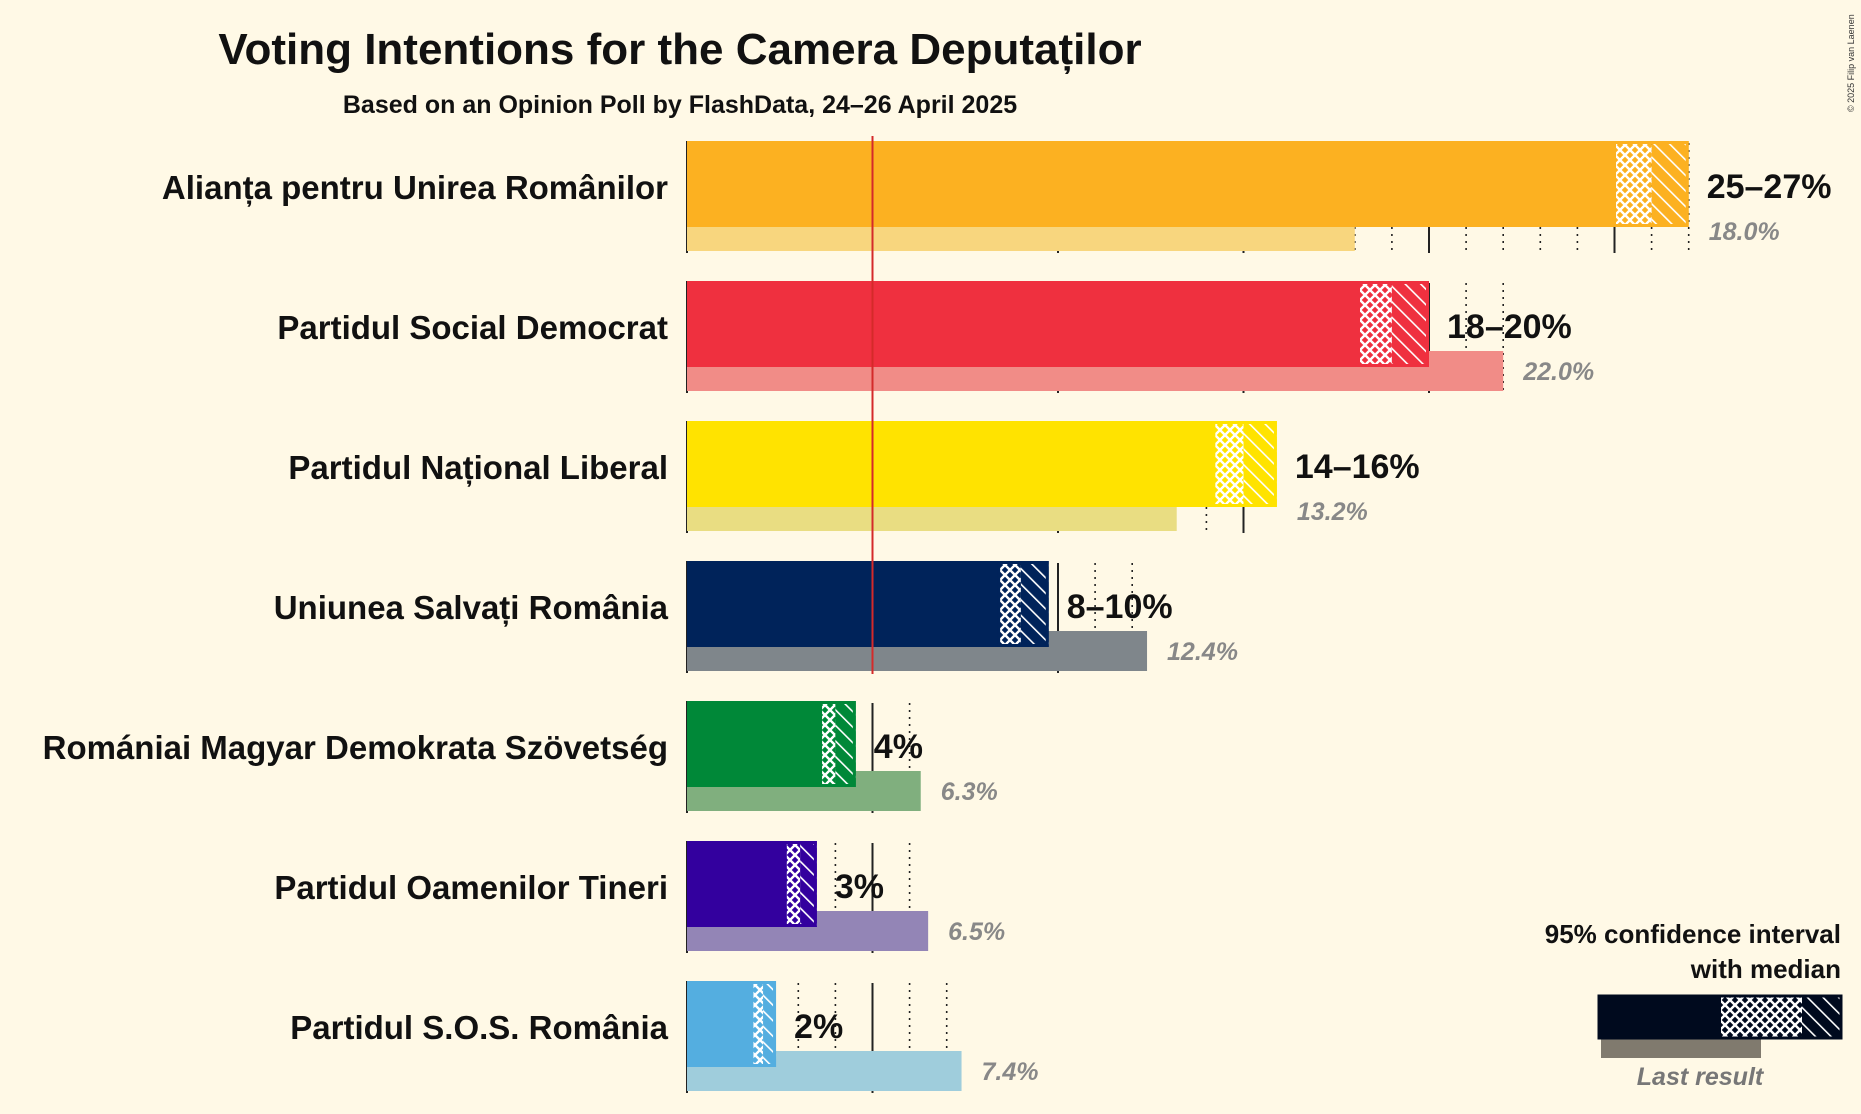 Image resolution: width=1861 pixels, height=1114 pixels. What do you see at coordinates (471, 608) in the screenshot?
I see `party-label: Uniunea Salvați România` at bounding box center [471, 608].